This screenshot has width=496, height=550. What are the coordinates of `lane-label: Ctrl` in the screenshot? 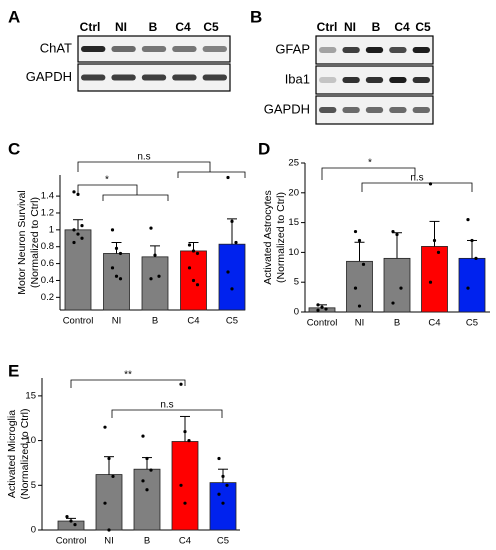 It's located at (90, 27).